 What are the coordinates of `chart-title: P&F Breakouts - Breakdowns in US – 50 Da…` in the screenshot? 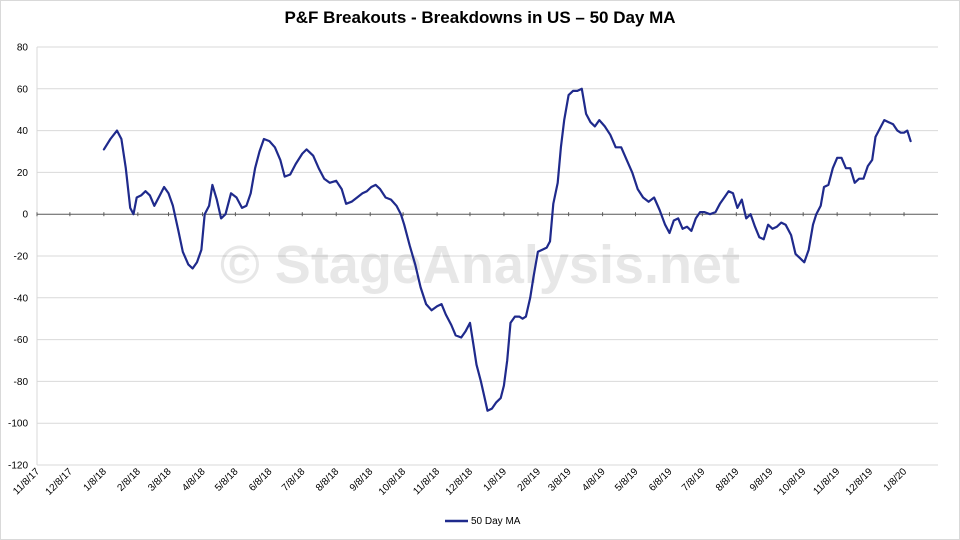 It's located at (480, 17).